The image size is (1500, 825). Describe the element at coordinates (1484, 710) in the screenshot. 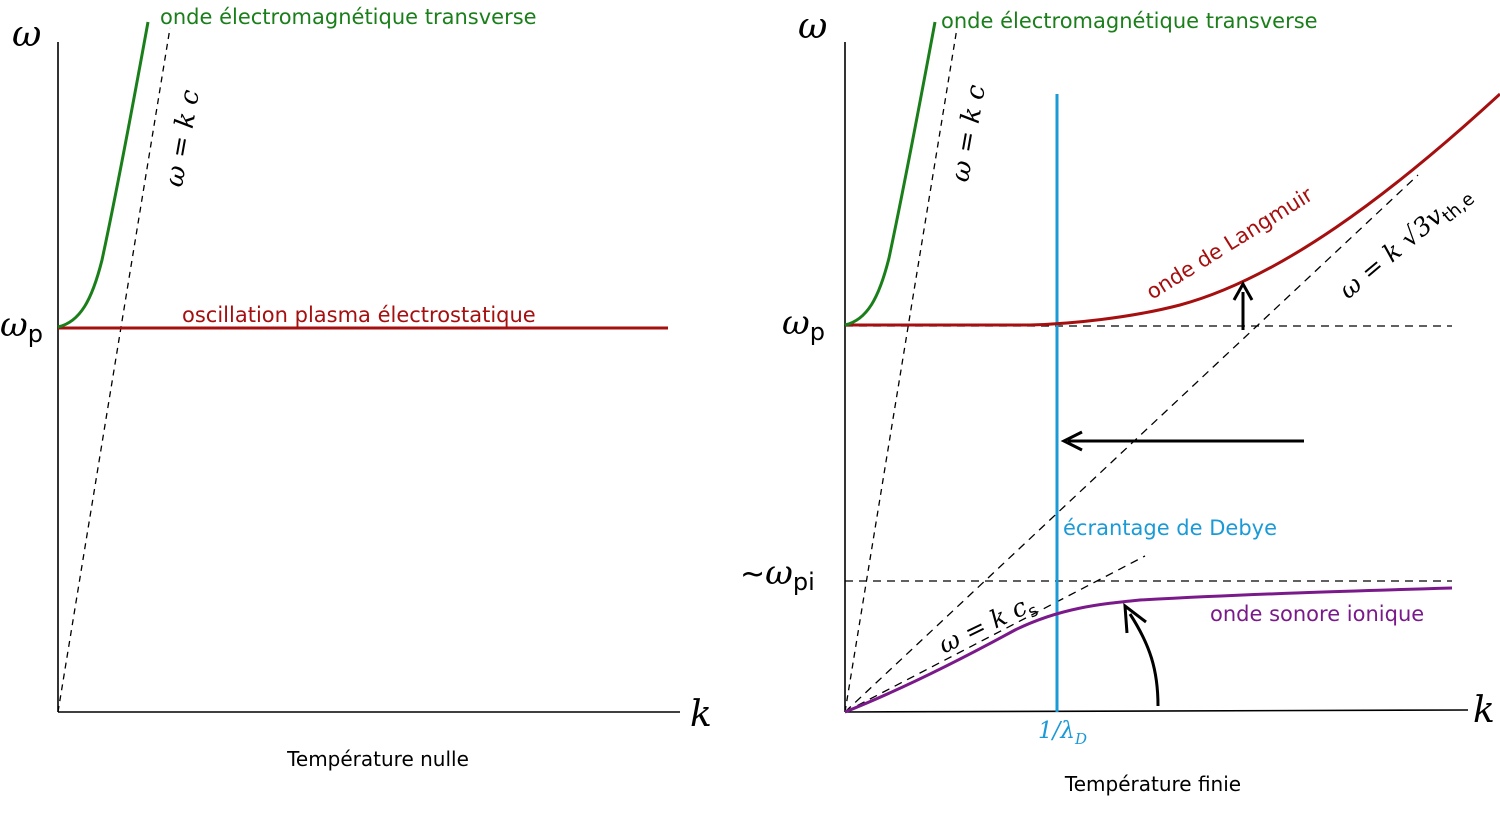

I see `right-k-axis-label: k` at that location.